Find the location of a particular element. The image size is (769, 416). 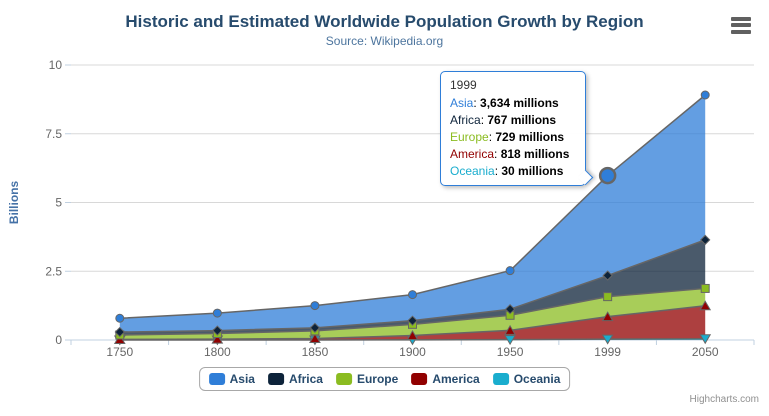

legend-label: Europe is located at coordinates (377, 379).